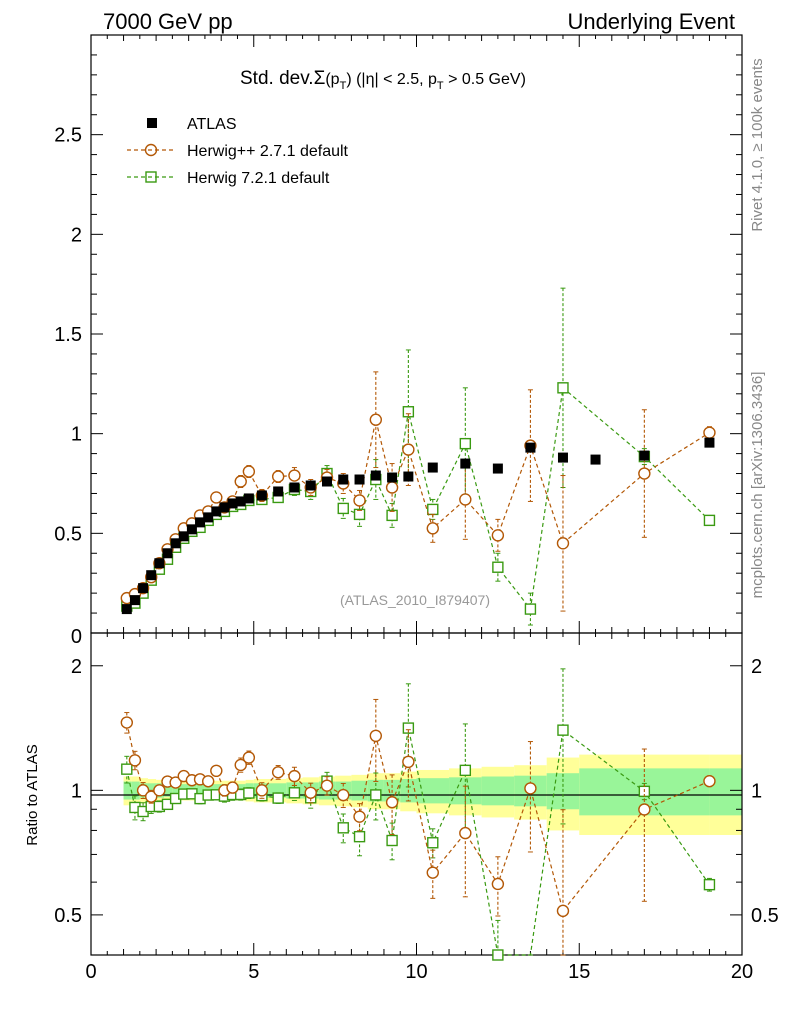 The width and height of the screenshot is (786, 1024). I want to click on ratio-y-tick-label-right: 1, so click(756, 791).